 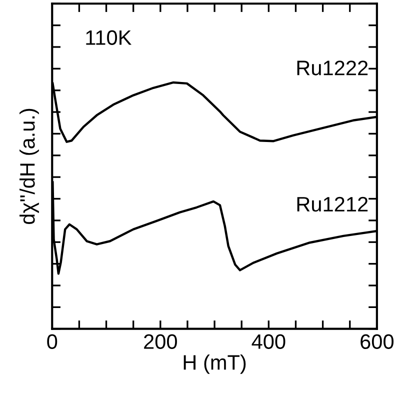 I want to click on x-tick-label: 400, so click(x=269, y=342).